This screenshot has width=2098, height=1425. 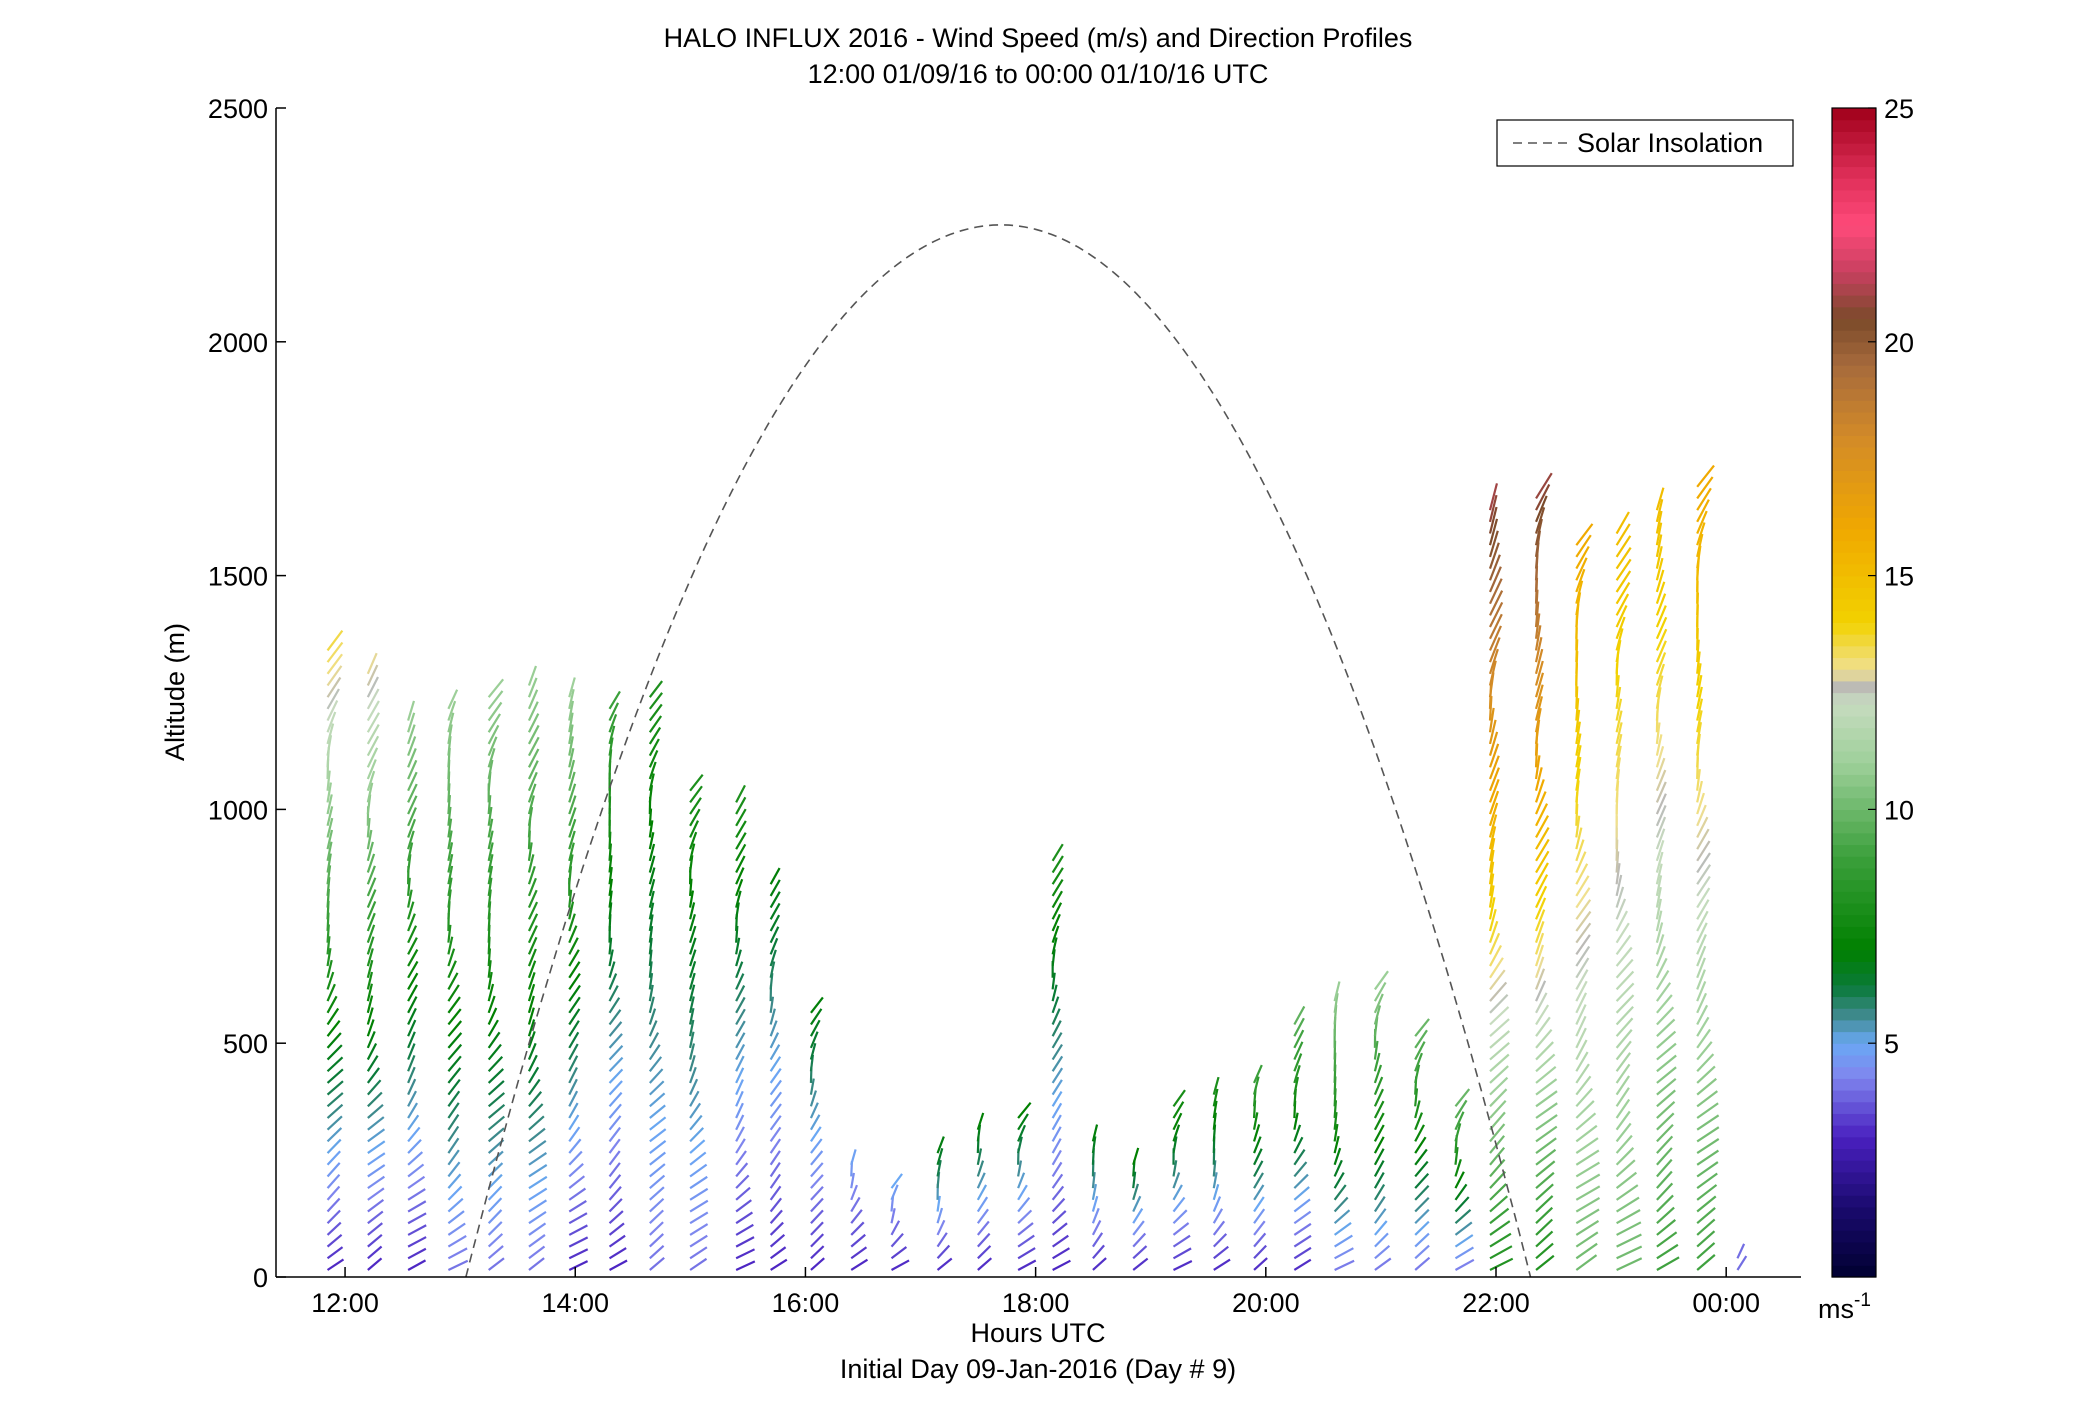 I want to click on y-tick-label: 2000, so click(x=238, y=343).